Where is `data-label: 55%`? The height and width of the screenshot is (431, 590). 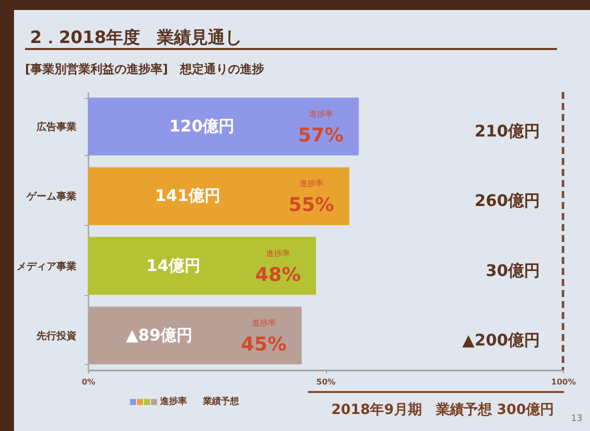 data-label: 55% is located at coordinates (311, 205).